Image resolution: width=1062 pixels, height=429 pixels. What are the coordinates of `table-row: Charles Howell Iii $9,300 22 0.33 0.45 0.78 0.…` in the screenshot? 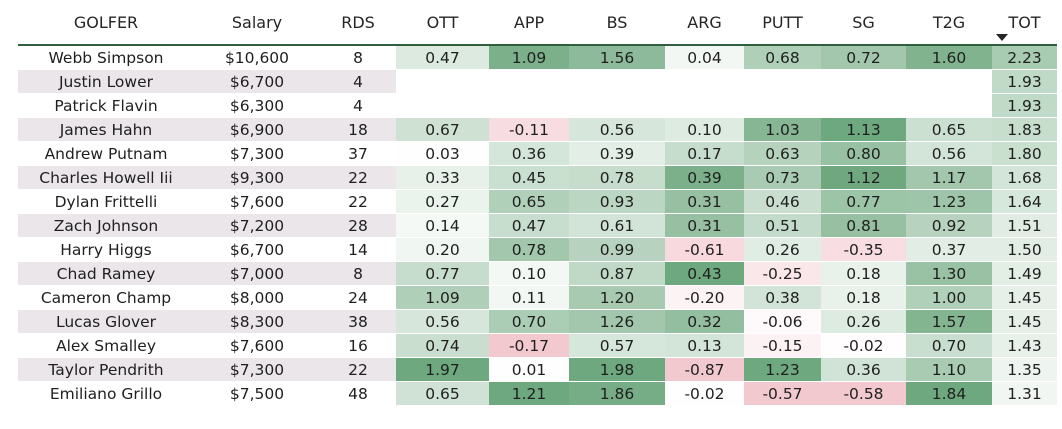 It's located at (537, 177).